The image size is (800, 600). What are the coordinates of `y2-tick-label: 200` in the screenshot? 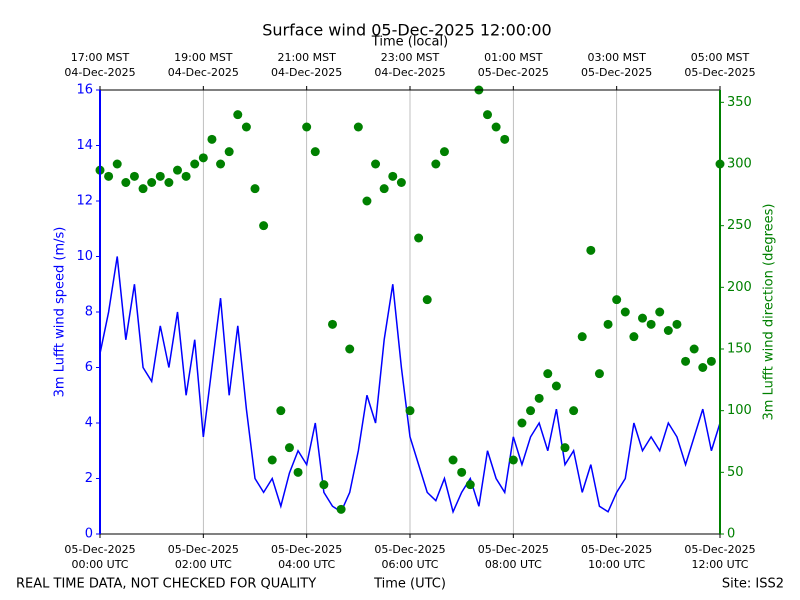 It's located at (739, 287).